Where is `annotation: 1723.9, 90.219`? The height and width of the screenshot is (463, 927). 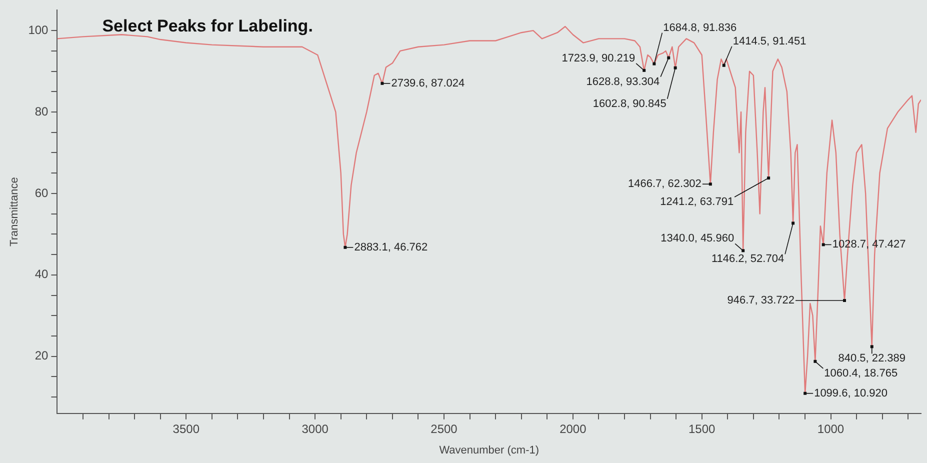 annotation: 1723.9, 90.219 is located at coordinates (599, 58).